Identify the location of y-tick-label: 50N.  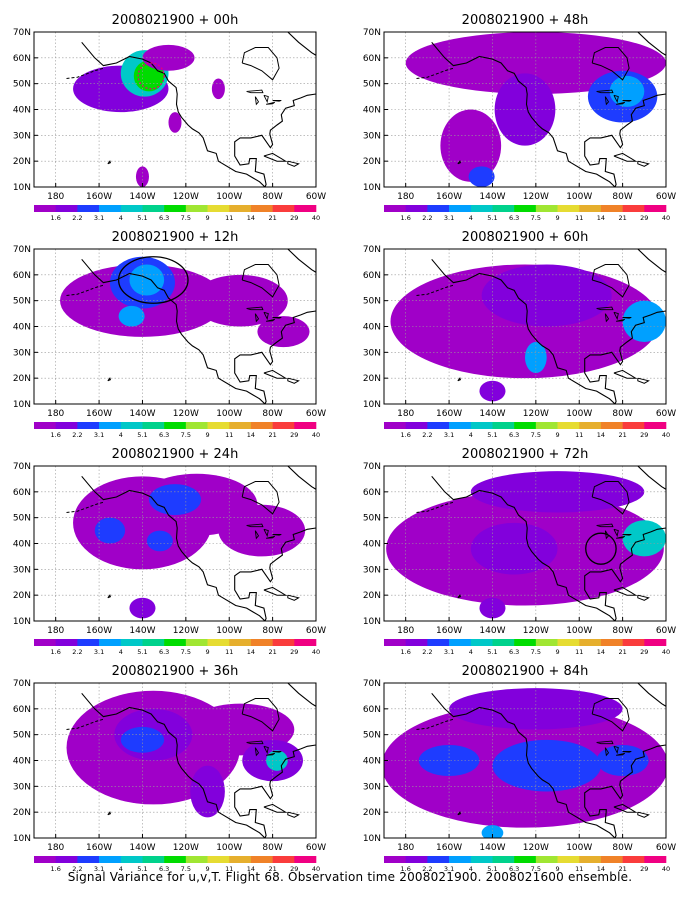
(372, 736).